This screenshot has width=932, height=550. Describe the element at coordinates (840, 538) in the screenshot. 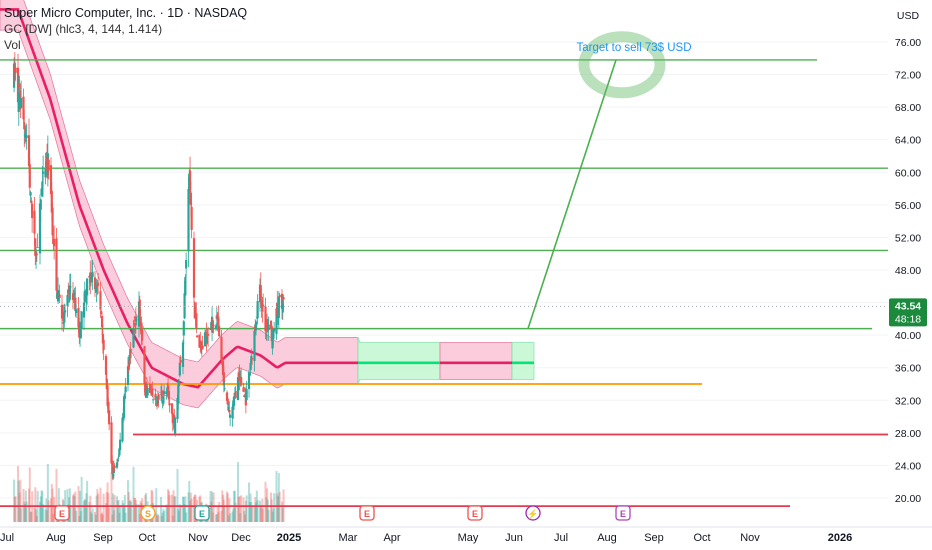

I see `time-tick-label: 2026` at that location.